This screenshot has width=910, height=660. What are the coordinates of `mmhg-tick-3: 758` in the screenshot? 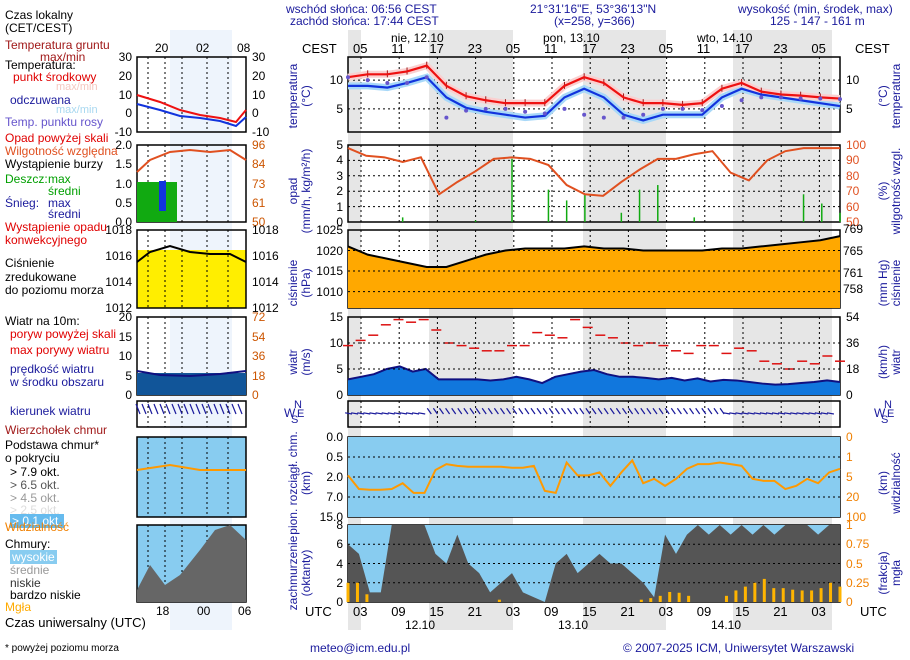 It's located at (853, 289).